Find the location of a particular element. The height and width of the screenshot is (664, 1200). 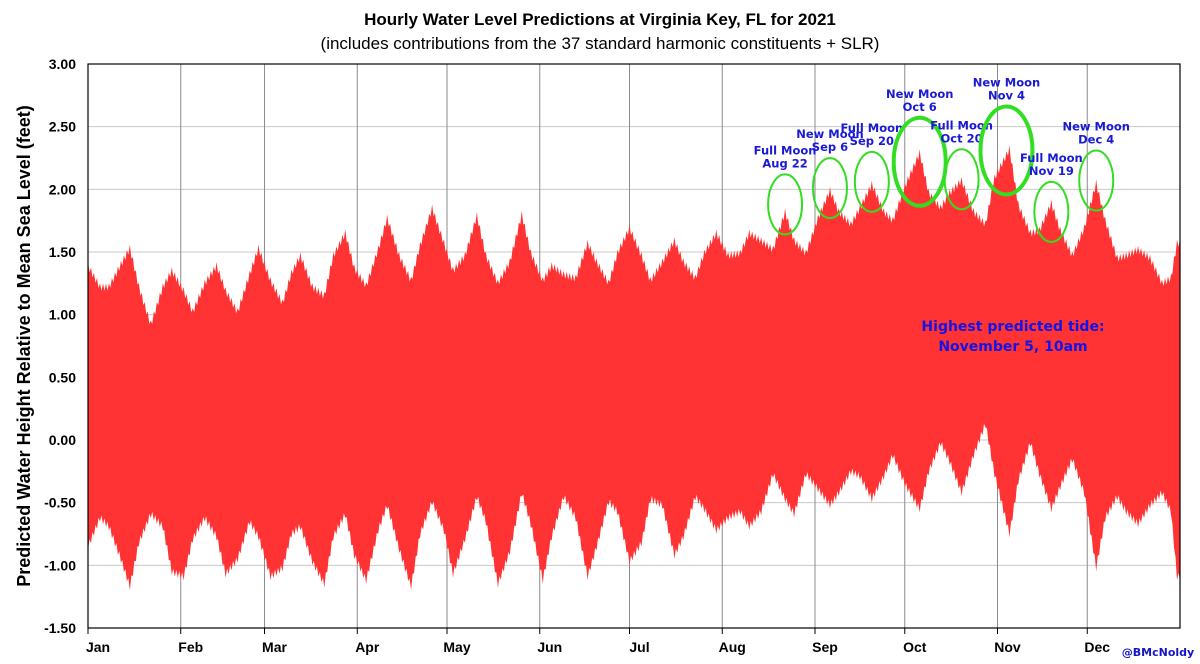

moon-label-date: Dec 4 is located at coordinates (1096, 140).